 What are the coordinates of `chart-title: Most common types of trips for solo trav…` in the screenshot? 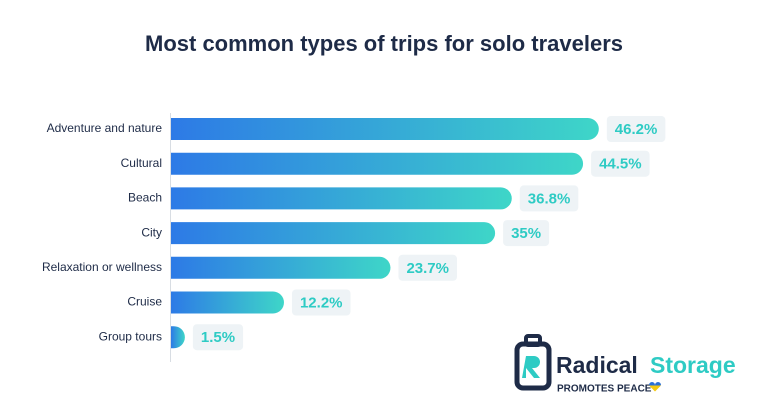 It's located at (384, 43).